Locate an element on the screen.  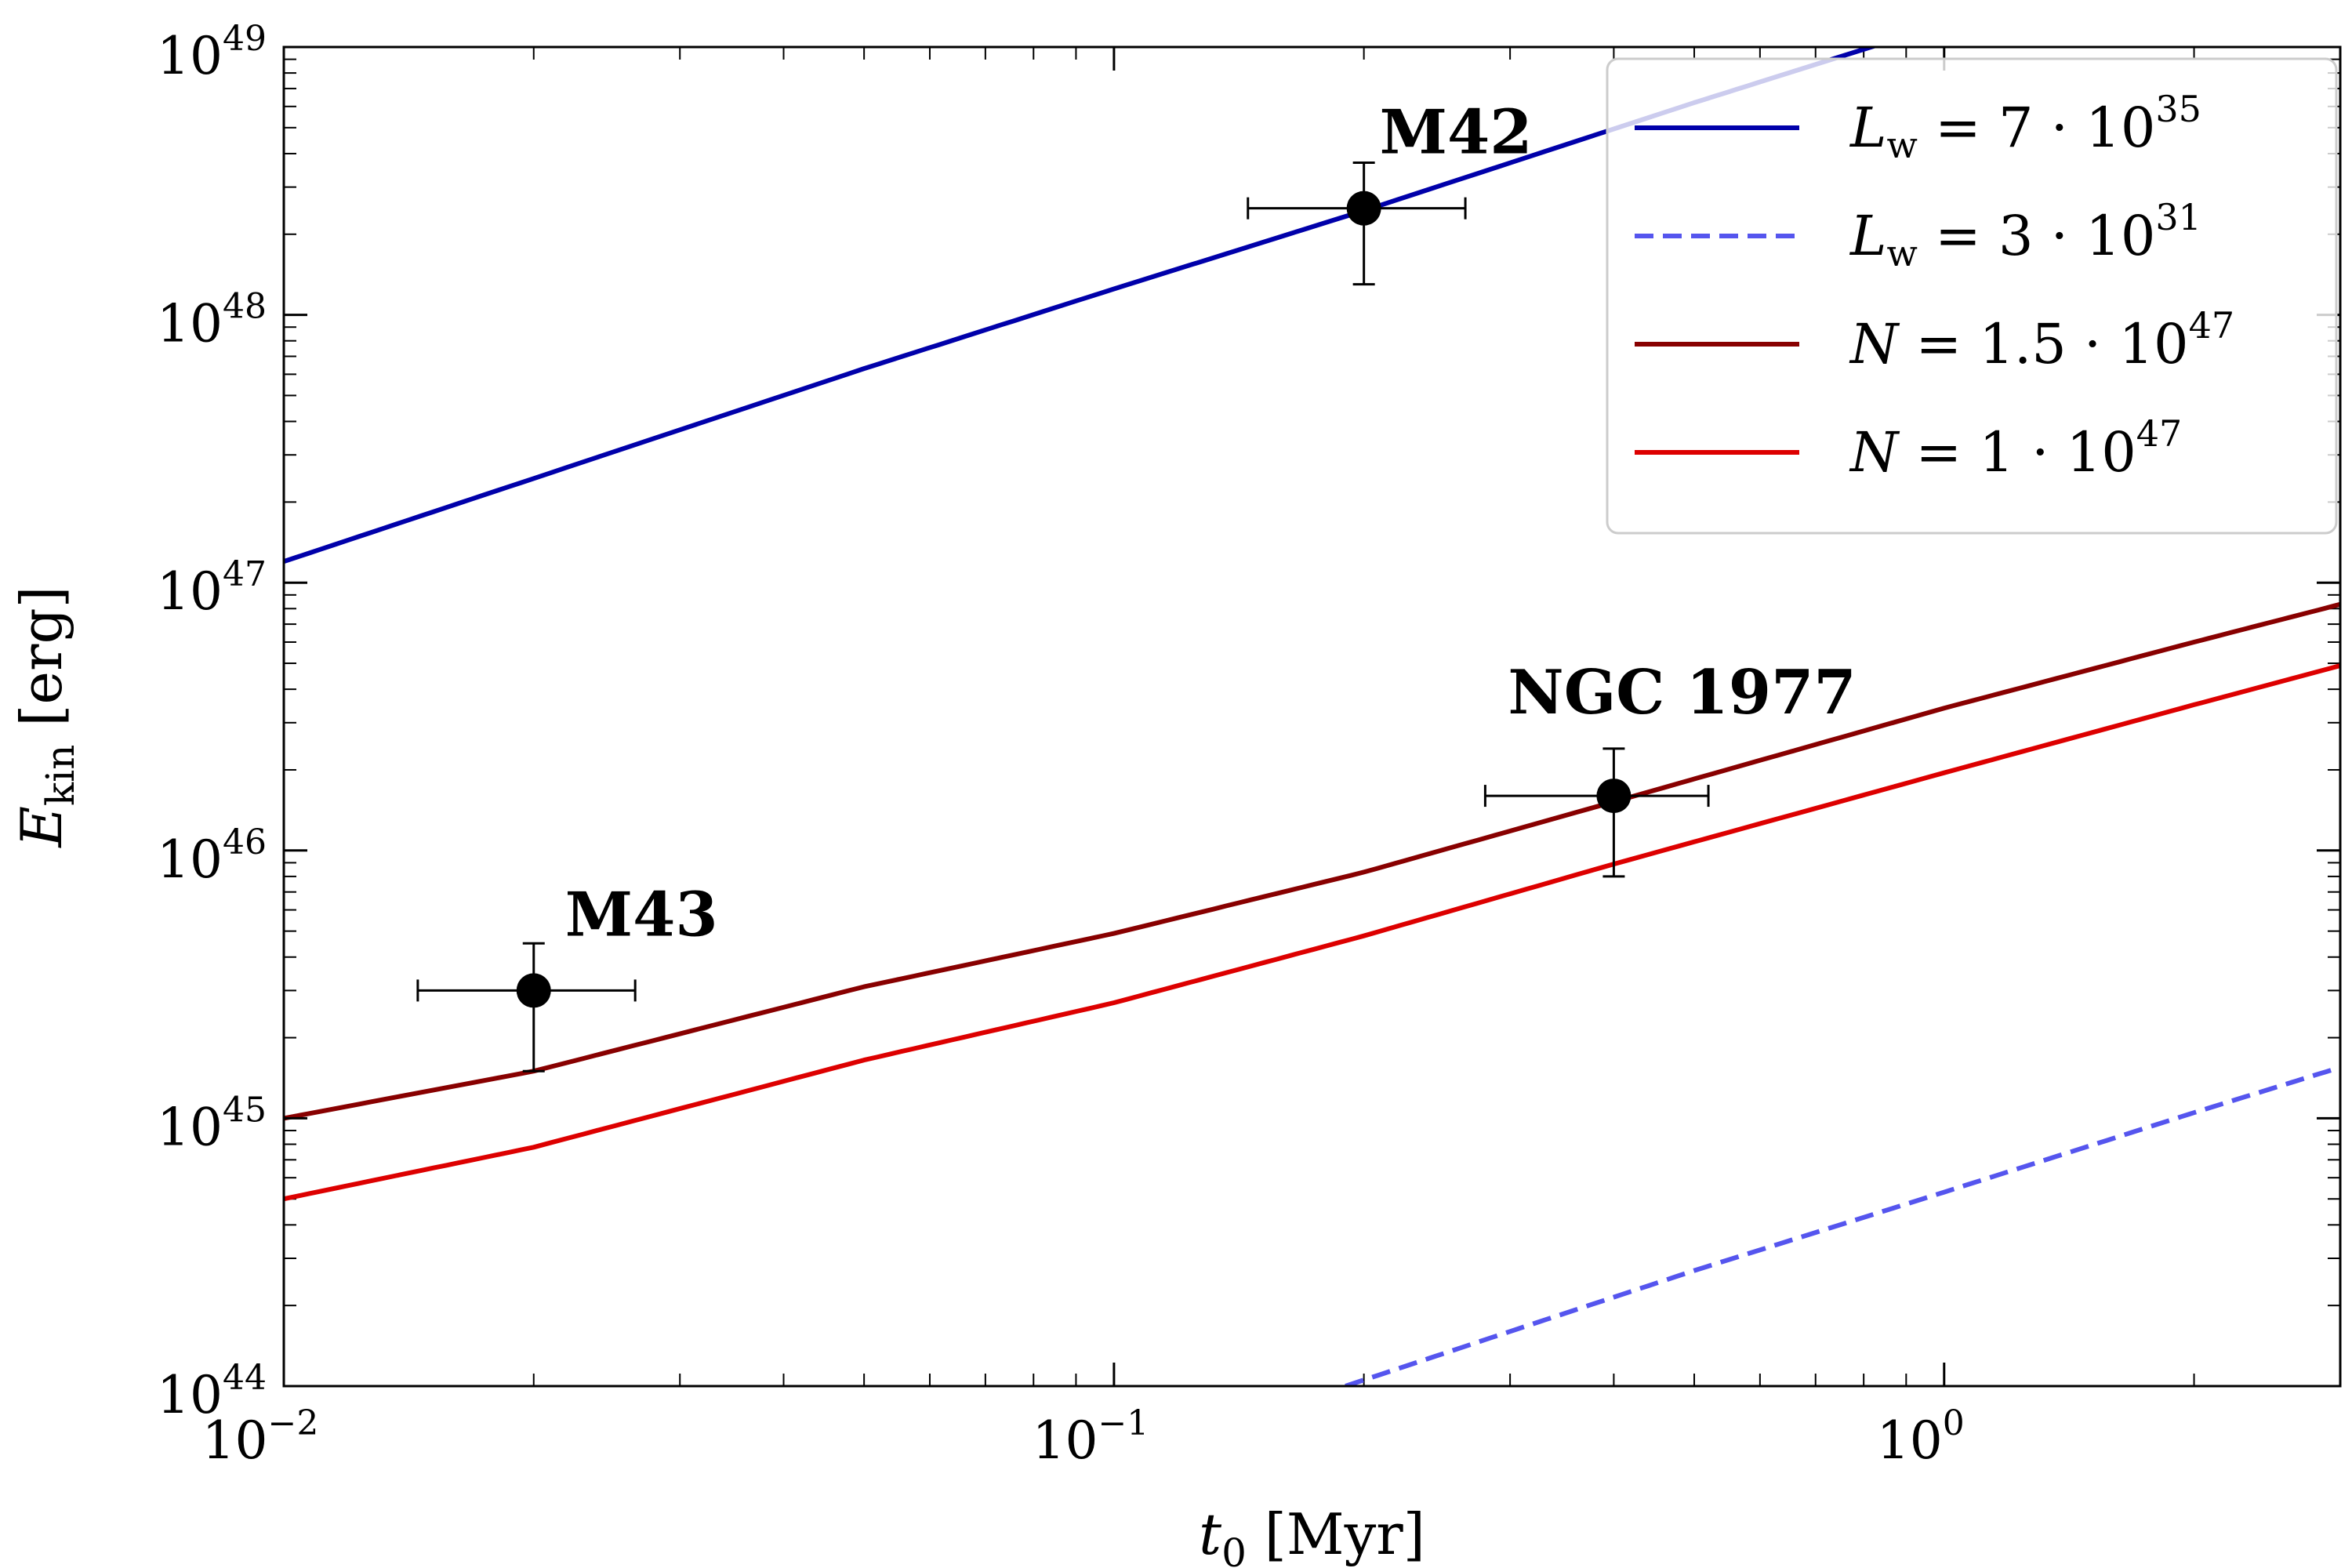
data-point-label: M43 is located at coordinates (641, 914).